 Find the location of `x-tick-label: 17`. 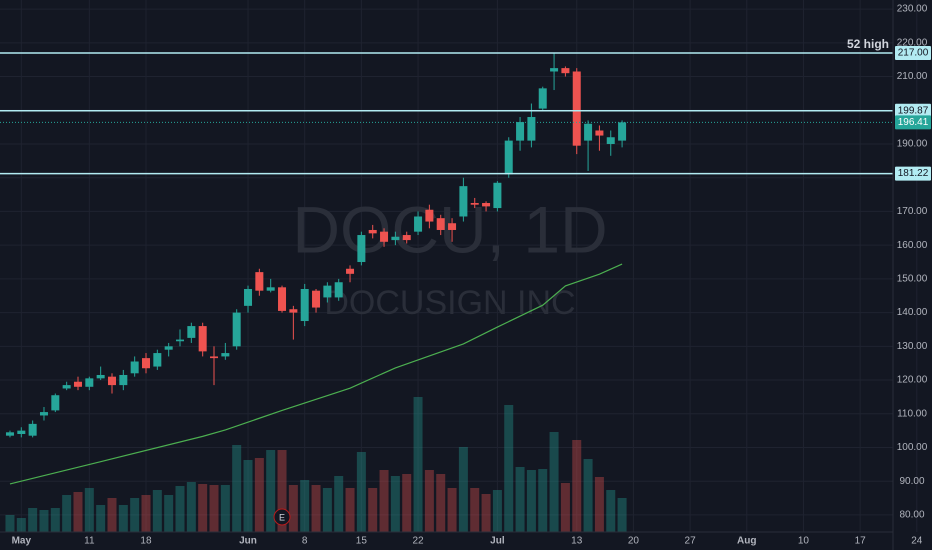

x-tick-label: 17 is located at coordinates (861, 541).